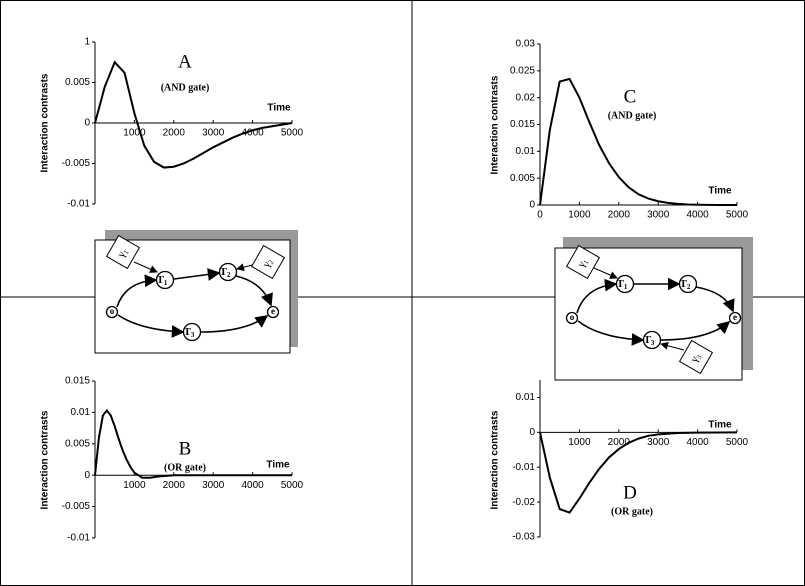 The width and height of the screenshot is (805, 586). I want to click on y-tick-label: 0.01, so click(526, 397).